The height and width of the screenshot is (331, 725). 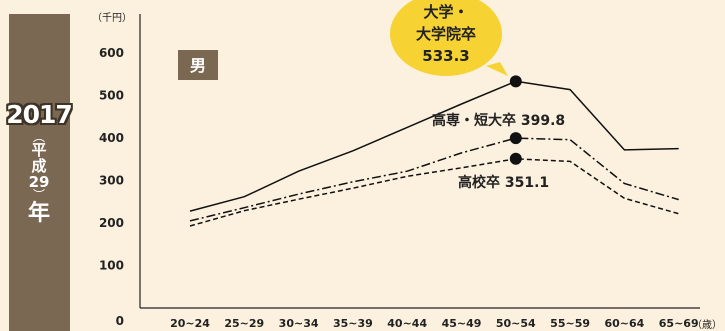 What do you see at coordinates (190, 323) in the screenshot?
I see `x-tick-label: 20~24` at bounding box center [190, 323].